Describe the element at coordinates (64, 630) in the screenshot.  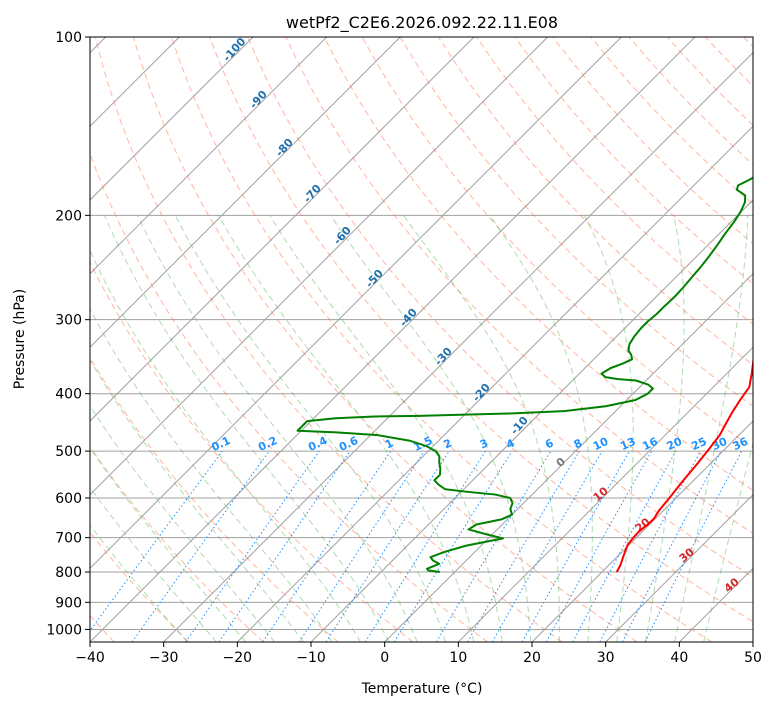
I see `y-tick-label: 1000` at that location.